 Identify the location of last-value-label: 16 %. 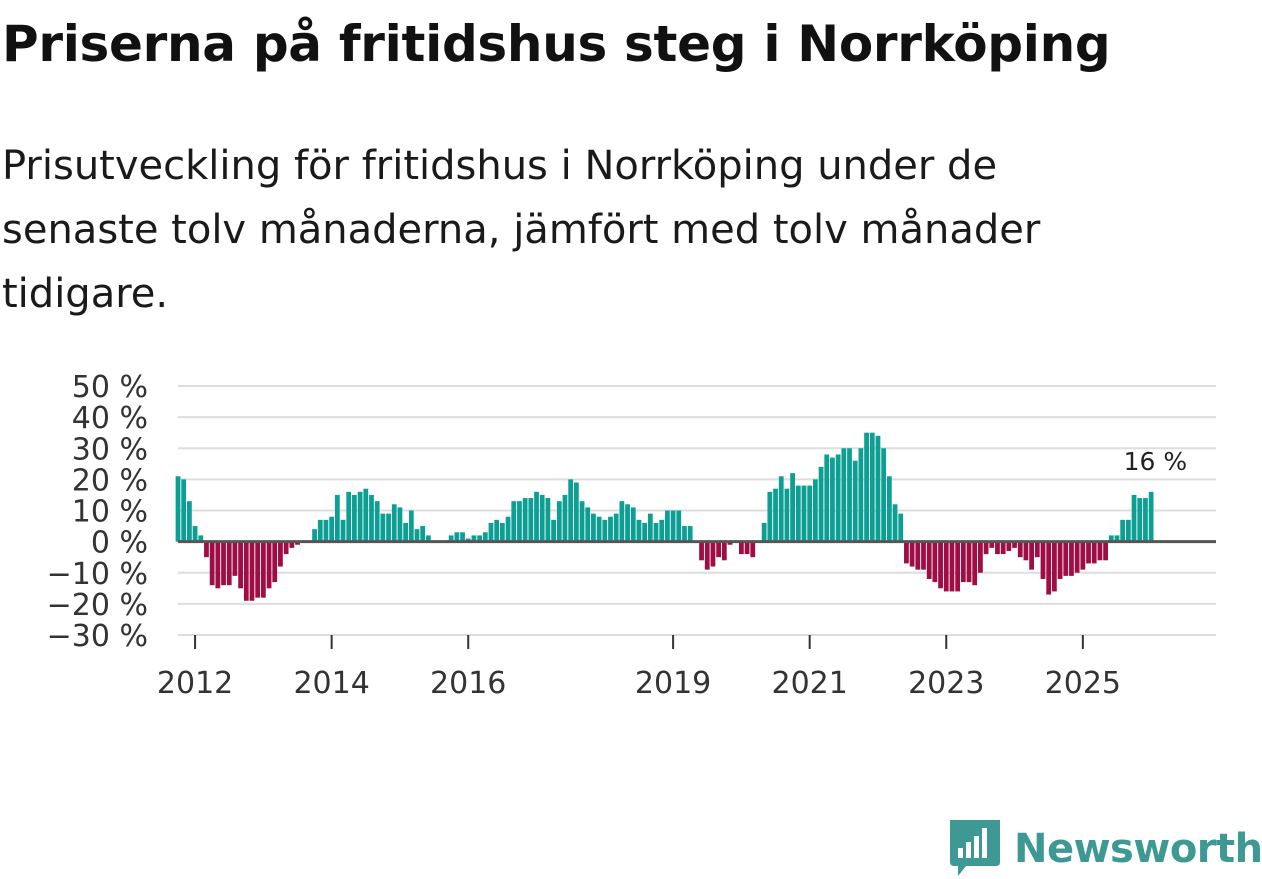
(1156, 461).